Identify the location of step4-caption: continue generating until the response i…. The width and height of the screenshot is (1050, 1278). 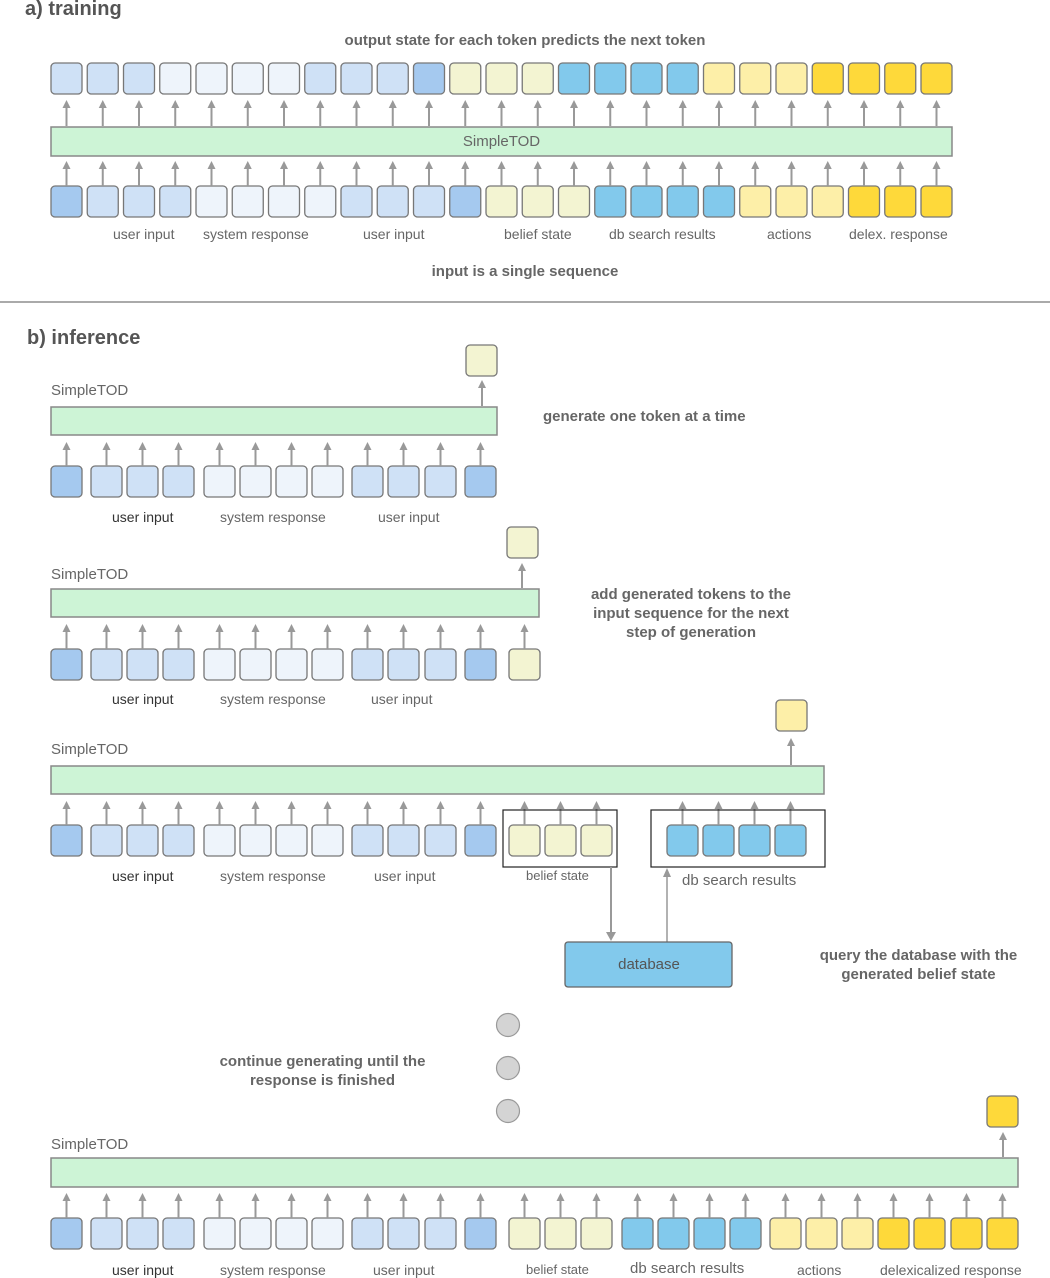
(322, 1071).